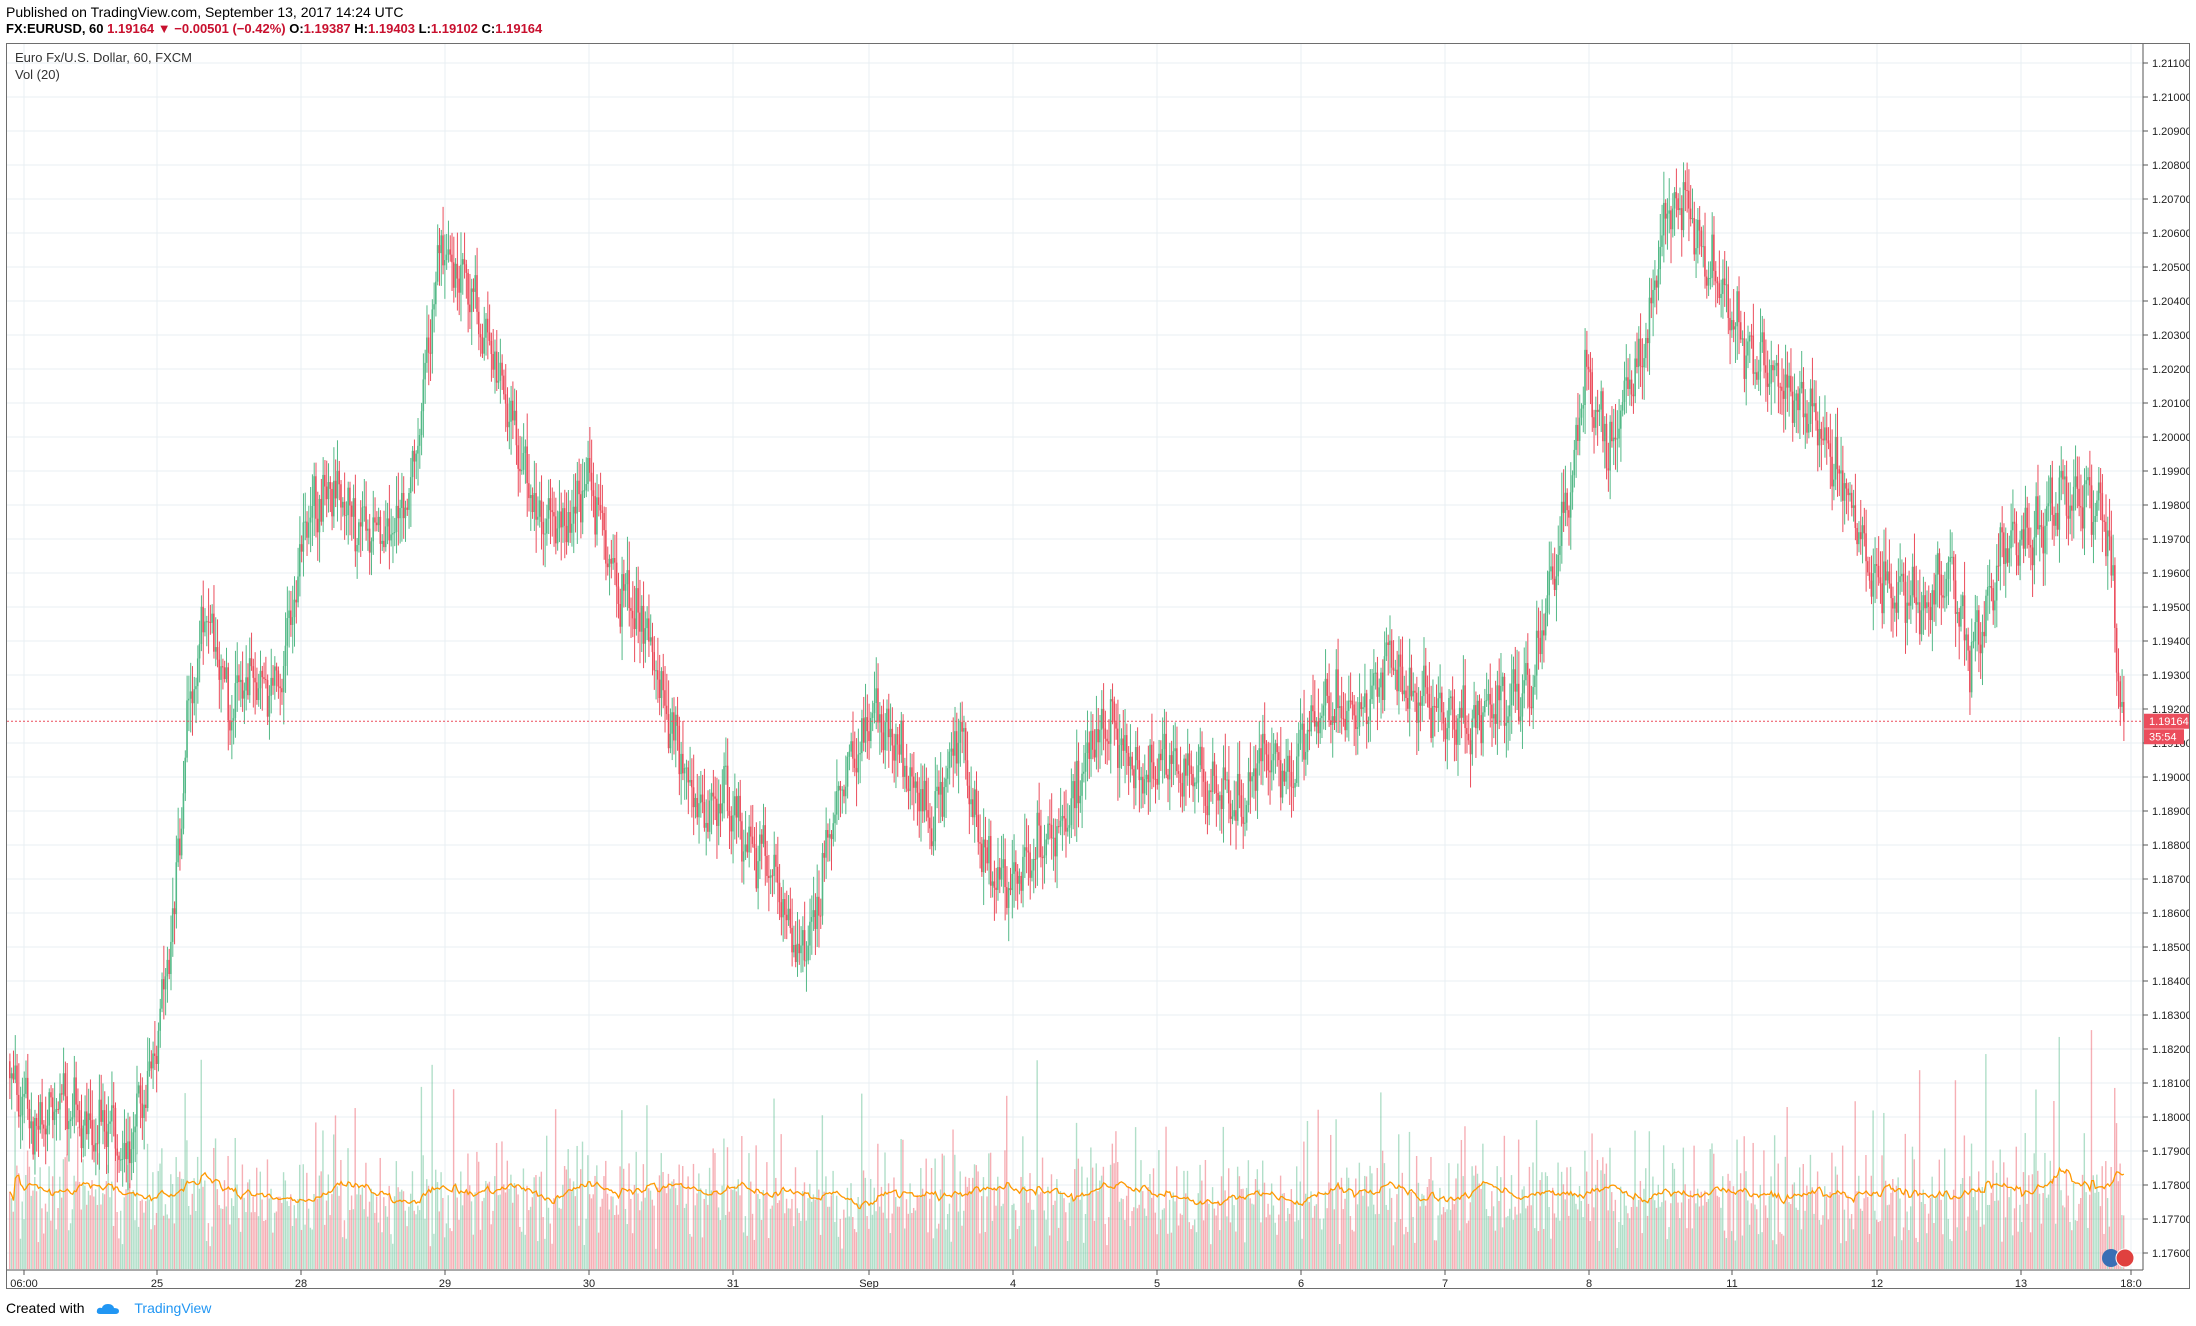 The image size is (2196, 1326). Describe the element at coordinates (2170, 846) in the screenshot. I see `price-tick-label: 1.18800` at that location.